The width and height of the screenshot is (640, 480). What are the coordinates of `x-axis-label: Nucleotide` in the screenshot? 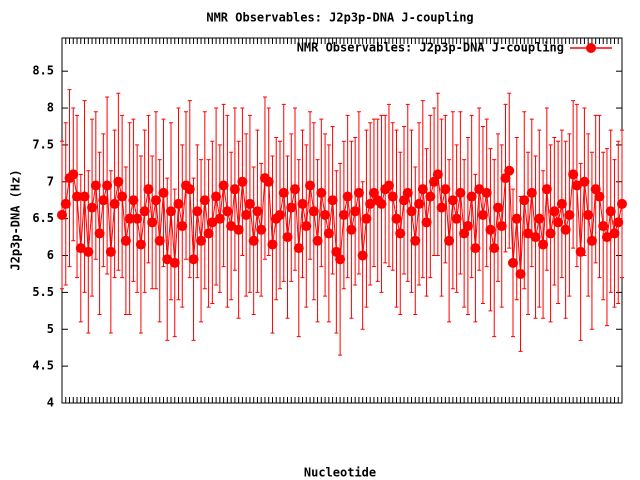 It's located at (340, 473).